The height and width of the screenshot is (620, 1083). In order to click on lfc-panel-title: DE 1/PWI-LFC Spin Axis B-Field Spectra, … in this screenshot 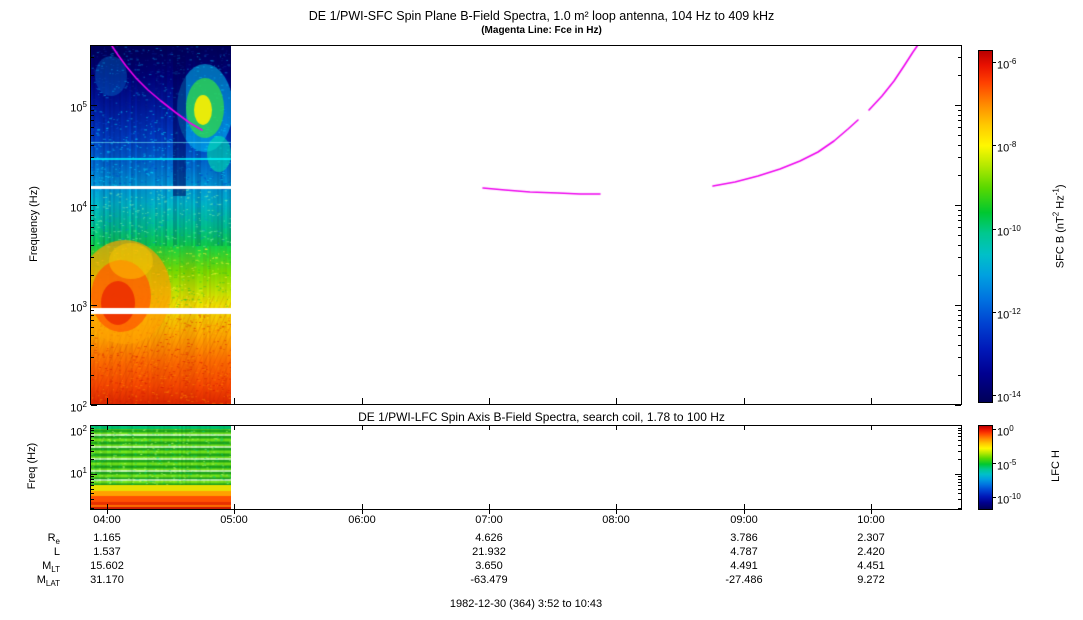, I will do `click(541, 417)`.